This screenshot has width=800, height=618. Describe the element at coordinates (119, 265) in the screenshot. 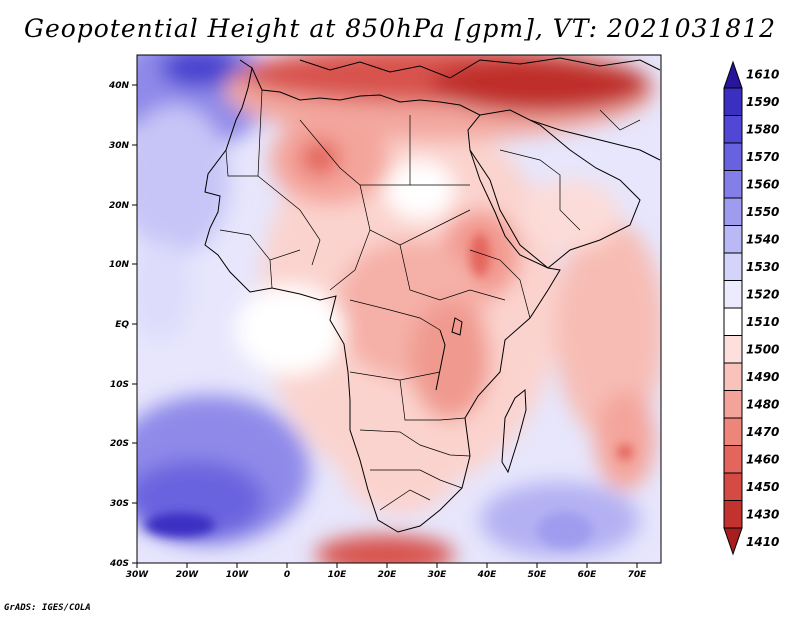

I see `y-tick-label: 10N` at that location.